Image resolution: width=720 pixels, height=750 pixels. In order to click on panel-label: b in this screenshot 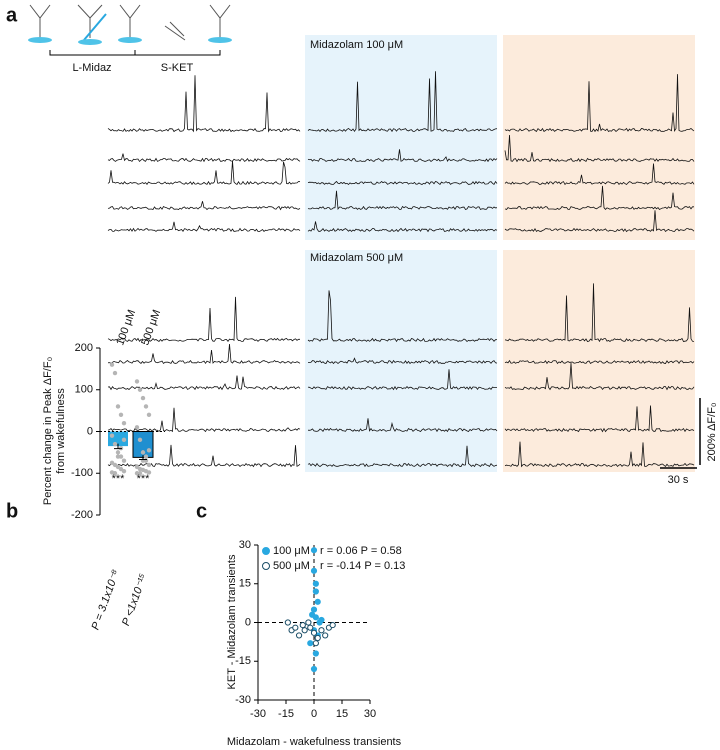, I will do `click(12, 511)`.